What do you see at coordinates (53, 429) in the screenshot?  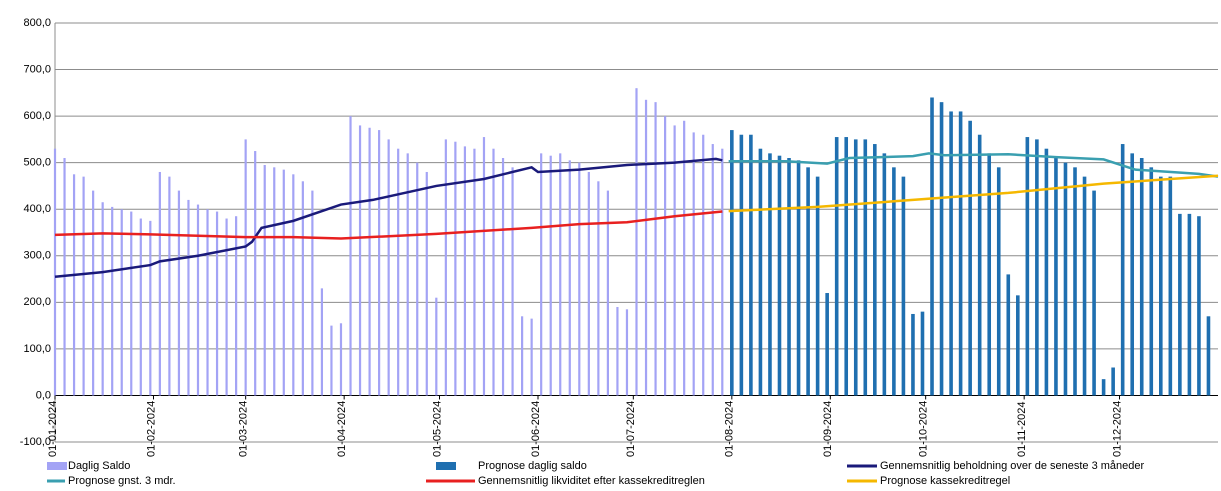 I see `x-tick-label: 01-01-2024` at bounding box center [53, 429].